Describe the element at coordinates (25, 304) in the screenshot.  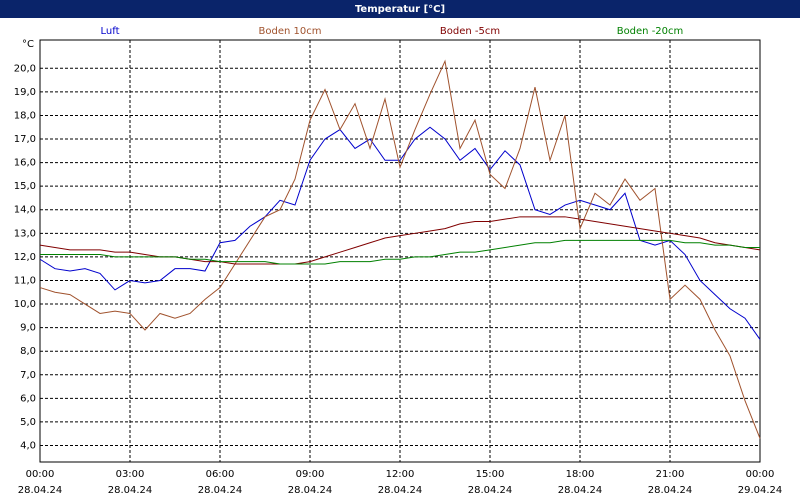
I see `y-tick-label: 10,0` at that location.